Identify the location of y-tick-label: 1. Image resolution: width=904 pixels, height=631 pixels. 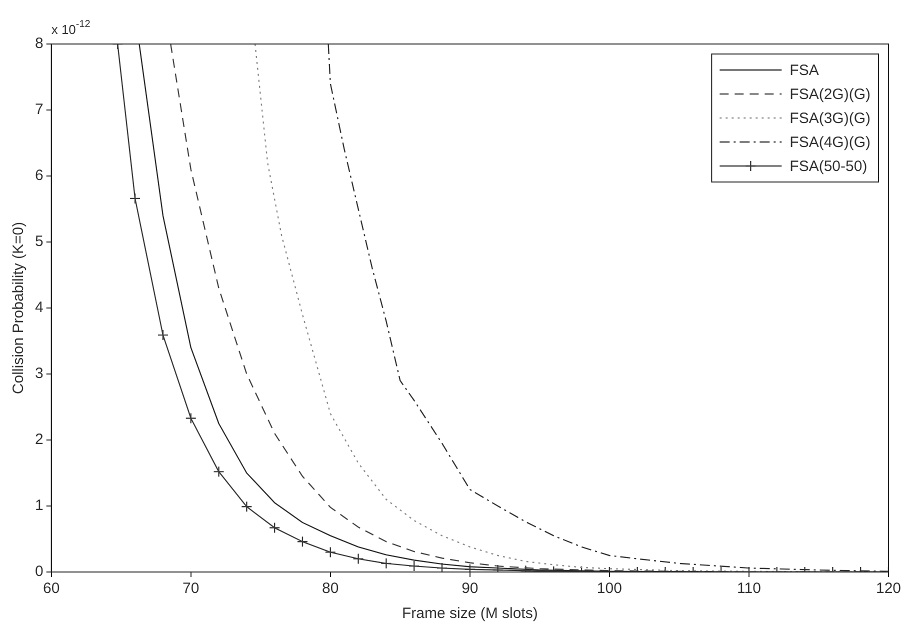
(39, 505).